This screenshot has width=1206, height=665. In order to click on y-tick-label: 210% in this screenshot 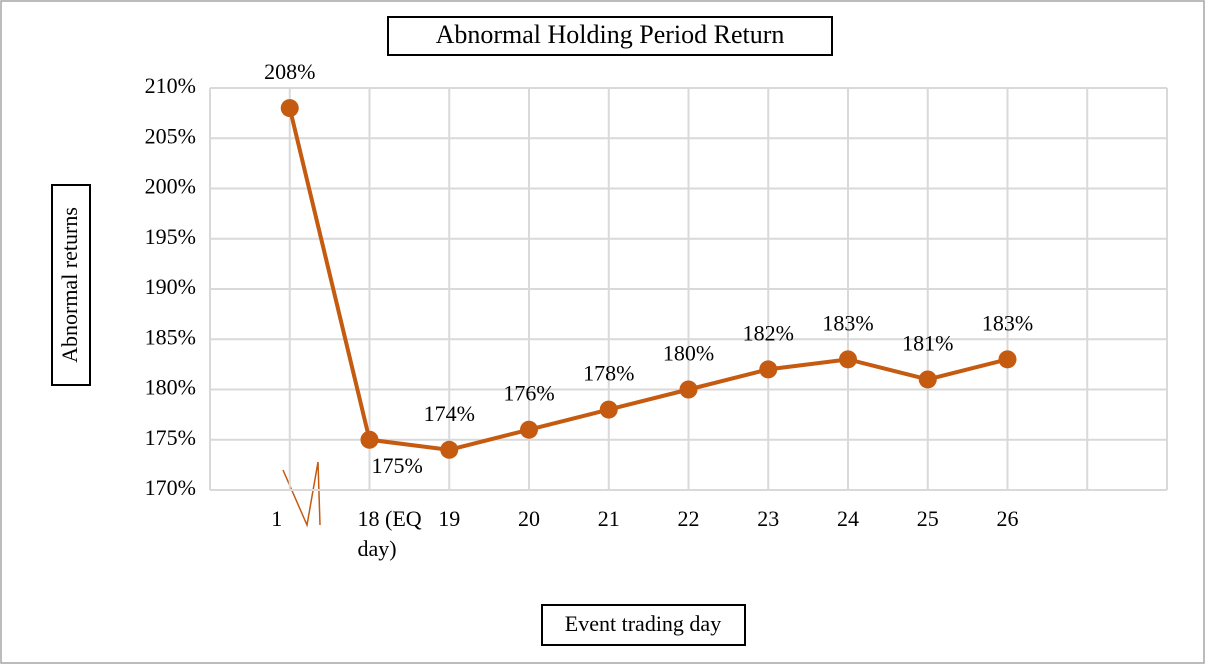, I will do `click(170, 85)`.